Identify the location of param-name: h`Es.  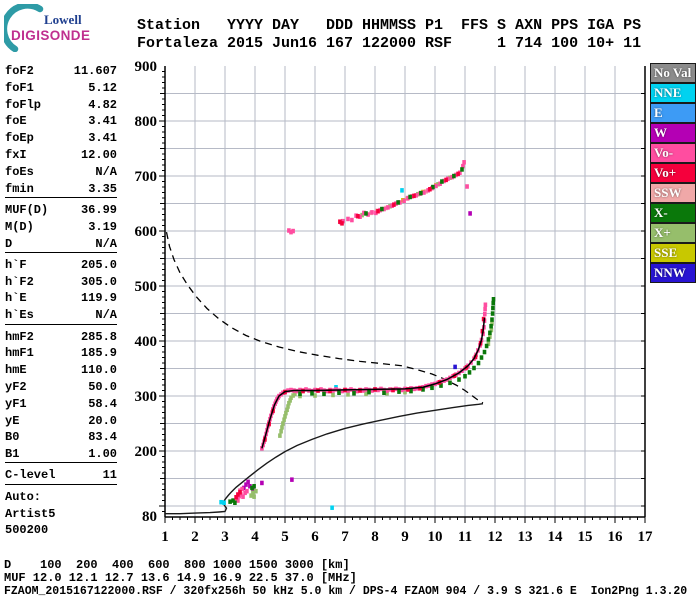
(19, 315).